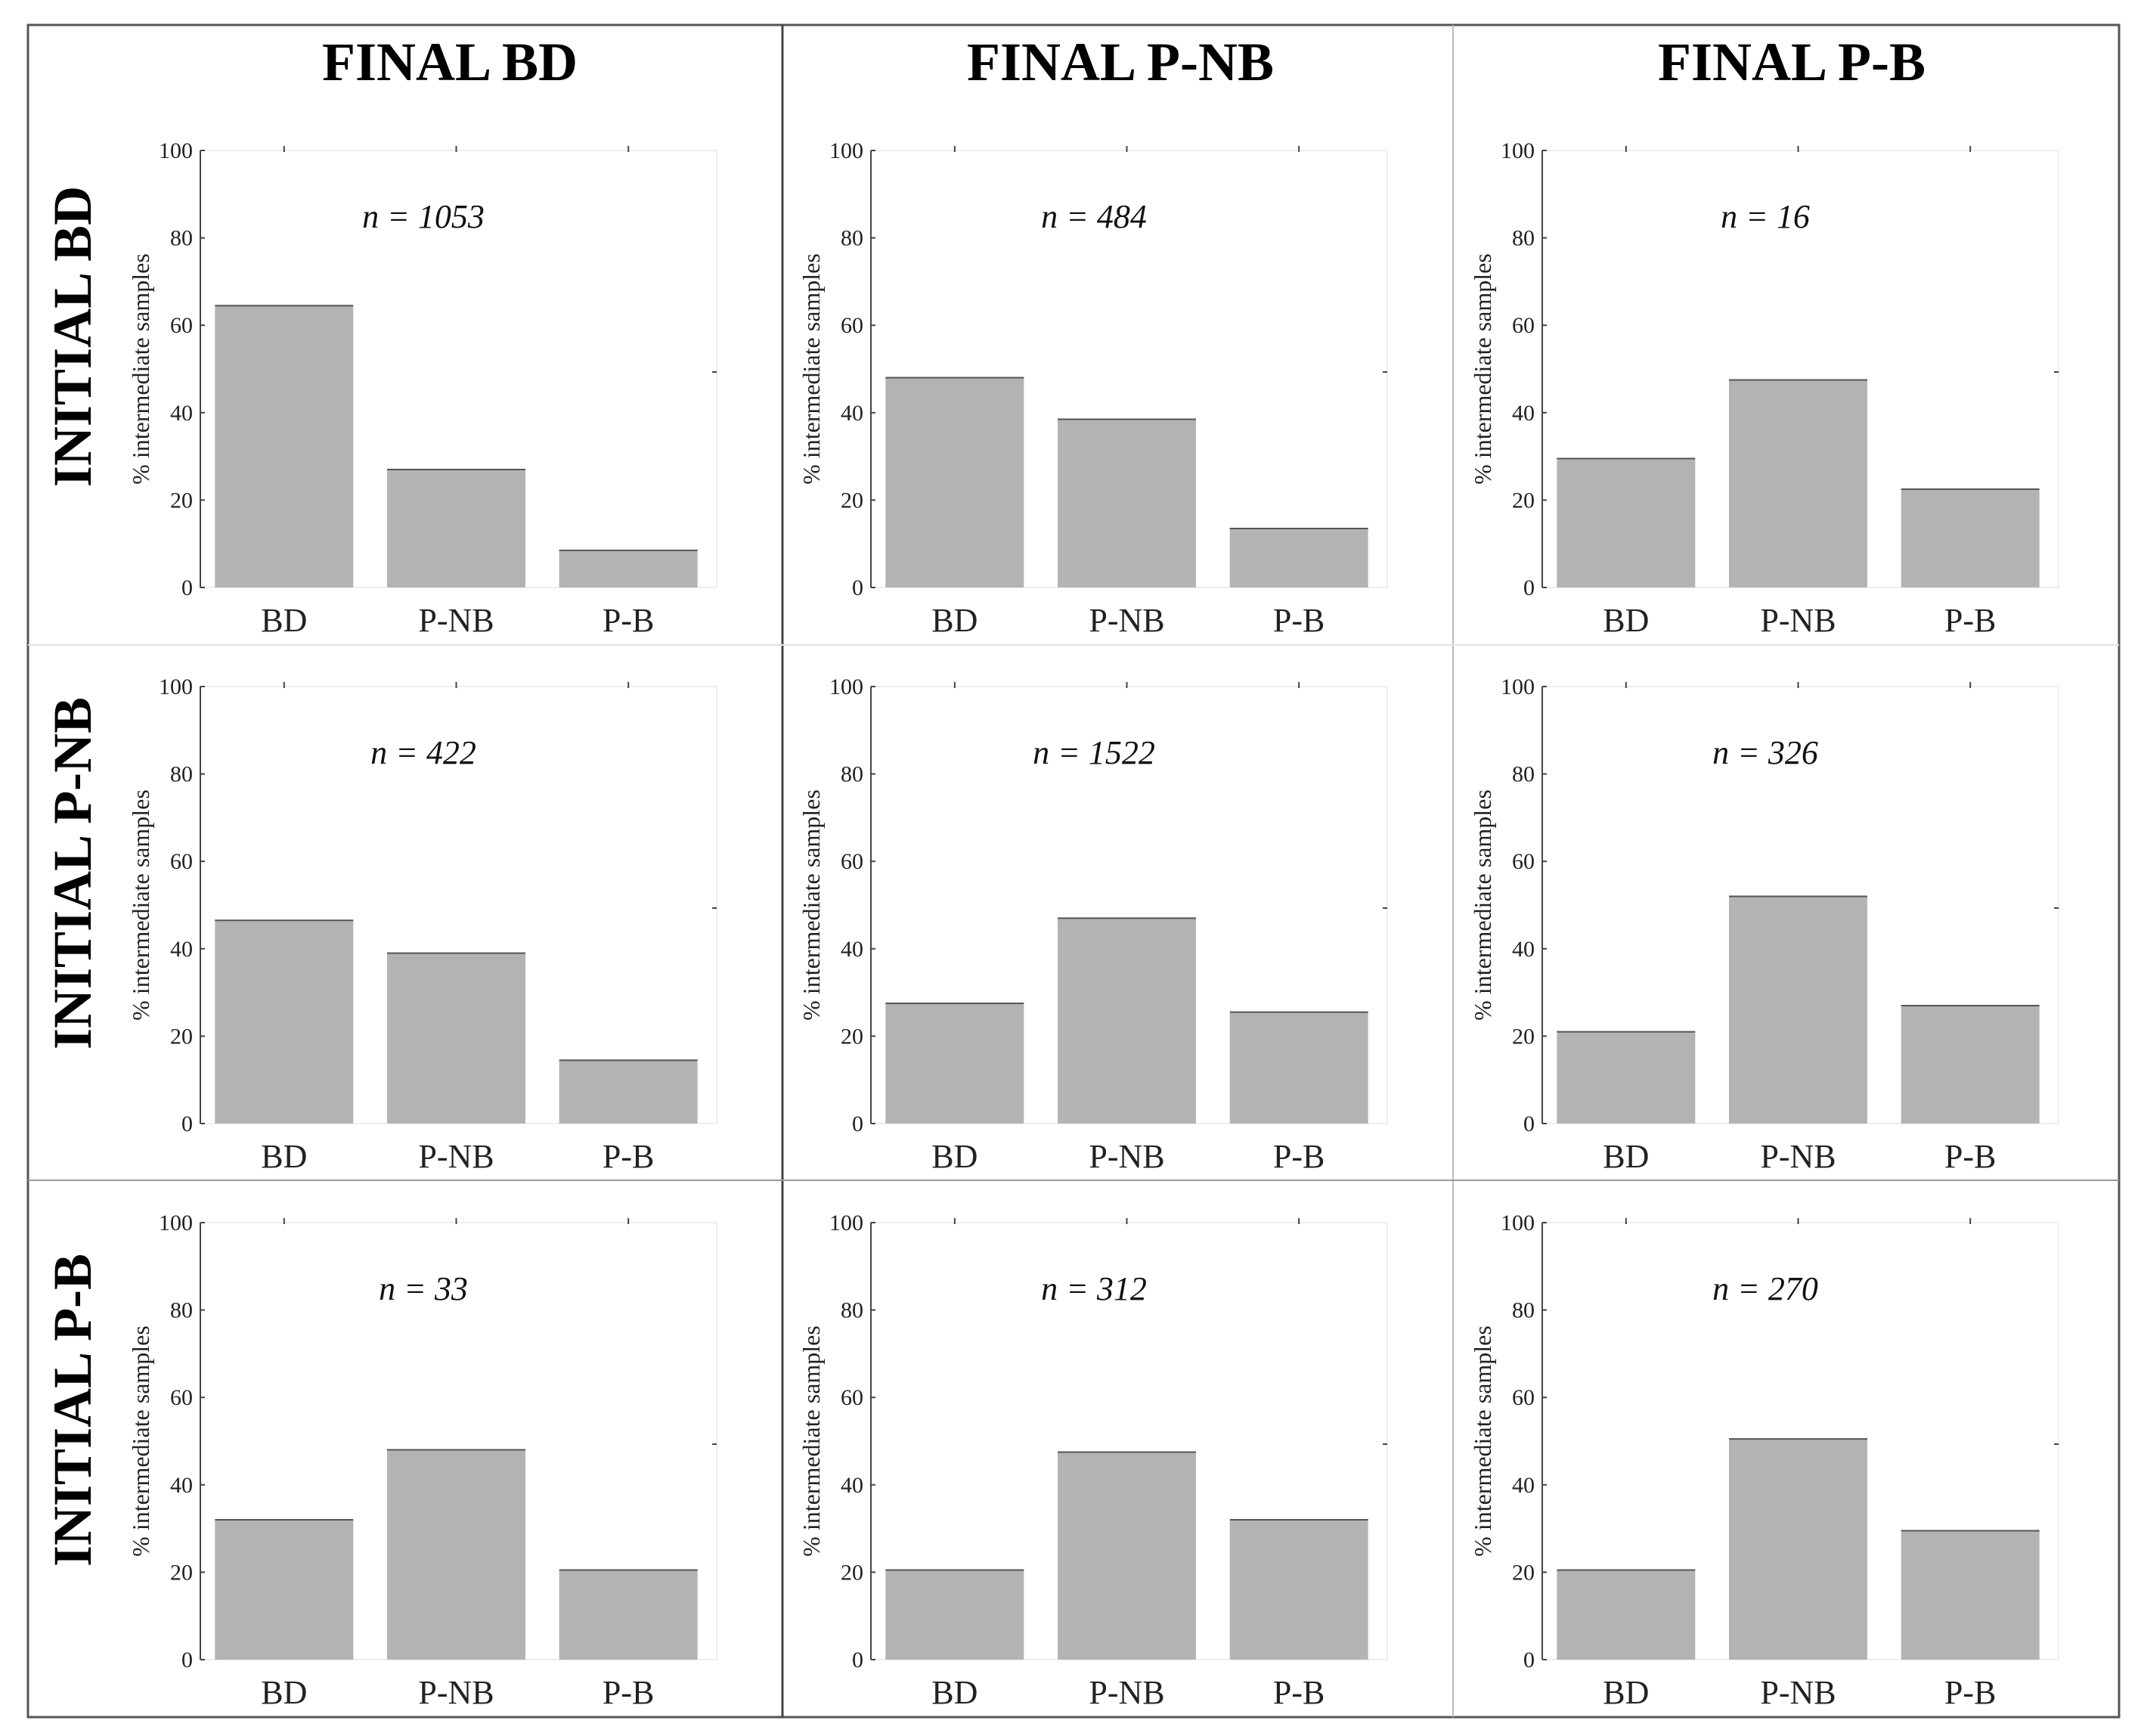  I want to click on sample-size-label: n = 312, so click(1094, 1288).